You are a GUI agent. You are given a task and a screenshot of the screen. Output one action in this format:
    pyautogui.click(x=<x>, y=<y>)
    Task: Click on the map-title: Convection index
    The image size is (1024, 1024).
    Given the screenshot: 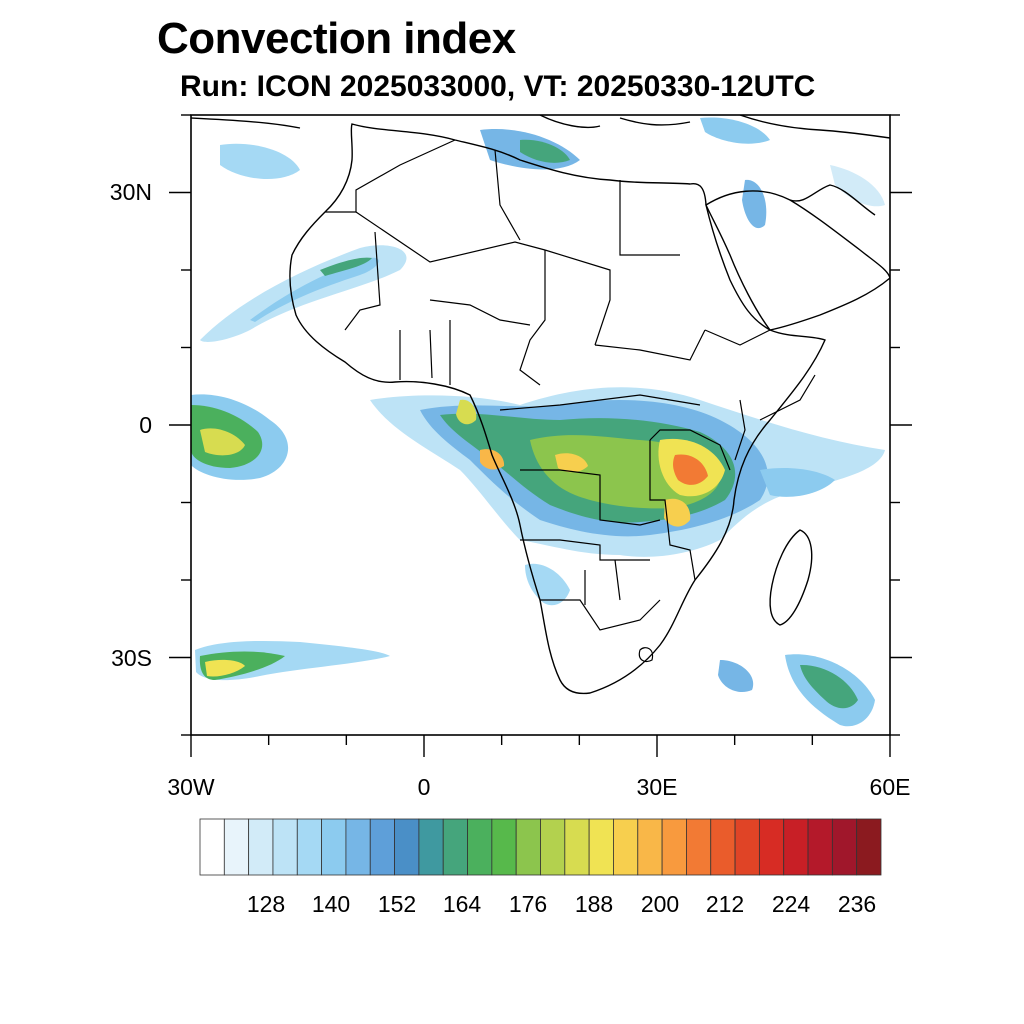 What is the action you would take?
    pyautogui.click(x=336, y=38)
    